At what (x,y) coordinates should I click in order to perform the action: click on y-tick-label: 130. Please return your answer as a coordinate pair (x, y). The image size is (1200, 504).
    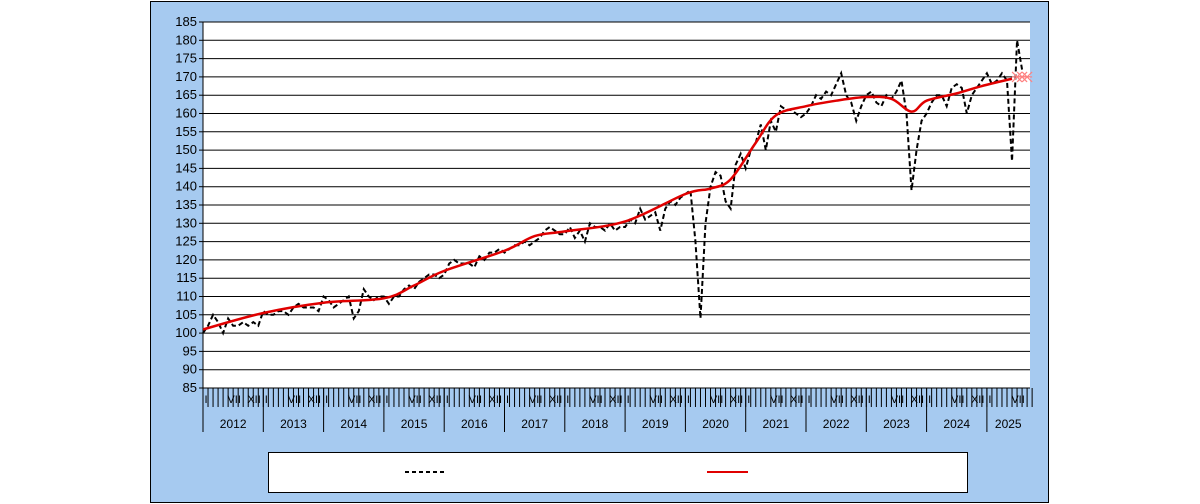
    Looking at the image, I should click on (186, 222).